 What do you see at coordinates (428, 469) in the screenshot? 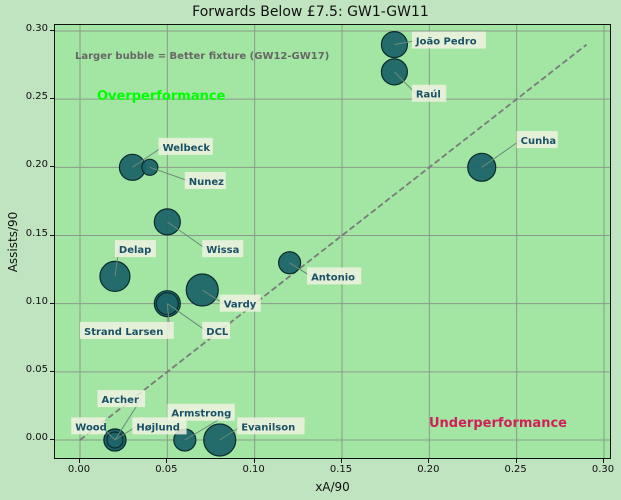
I see `x-tick-label: 0.20` at bounding box center [428, 469].